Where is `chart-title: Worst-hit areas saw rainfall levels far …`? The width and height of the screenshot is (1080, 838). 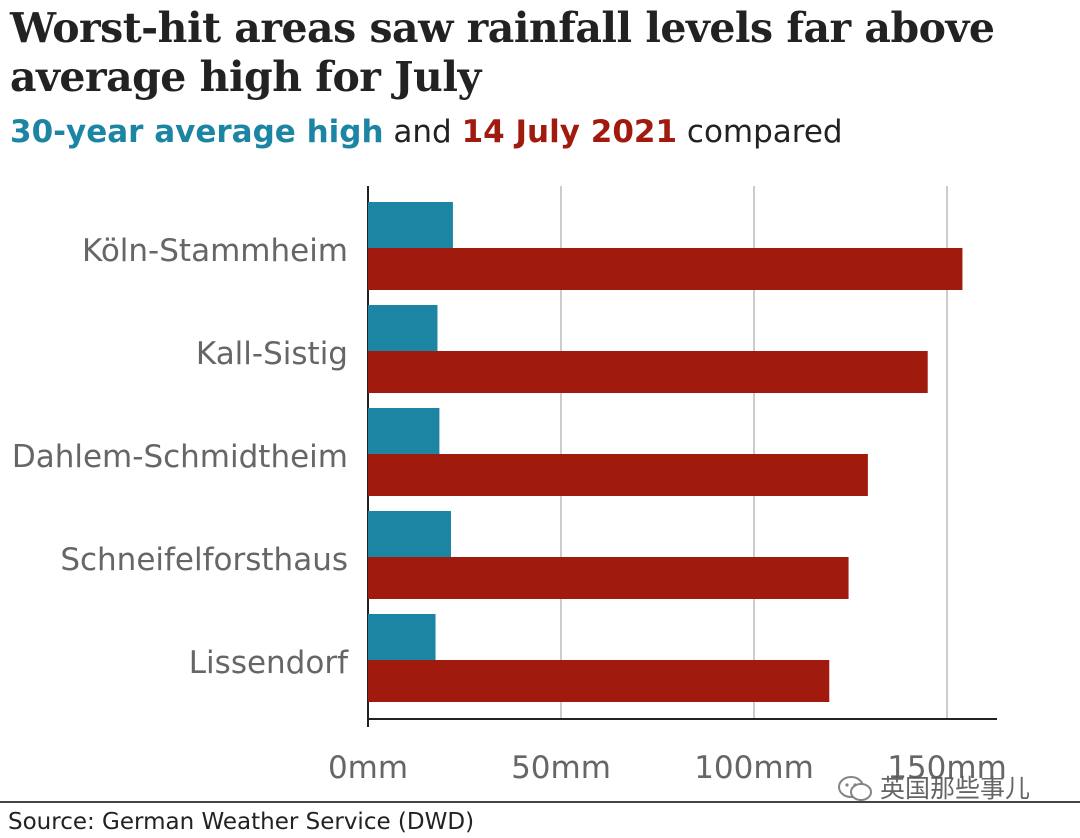
chart-title: Worst-hit areas saw rainfall levels far … is located at coordinates (502, 52).